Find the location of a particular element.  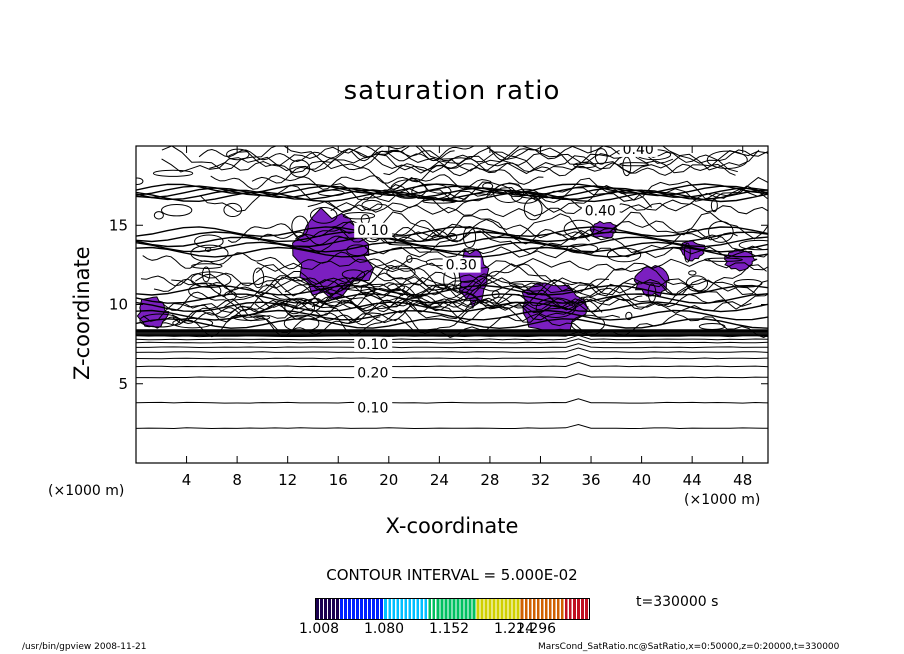

y-axis-label: Z-coordinate is located at coordinates (82, 313).